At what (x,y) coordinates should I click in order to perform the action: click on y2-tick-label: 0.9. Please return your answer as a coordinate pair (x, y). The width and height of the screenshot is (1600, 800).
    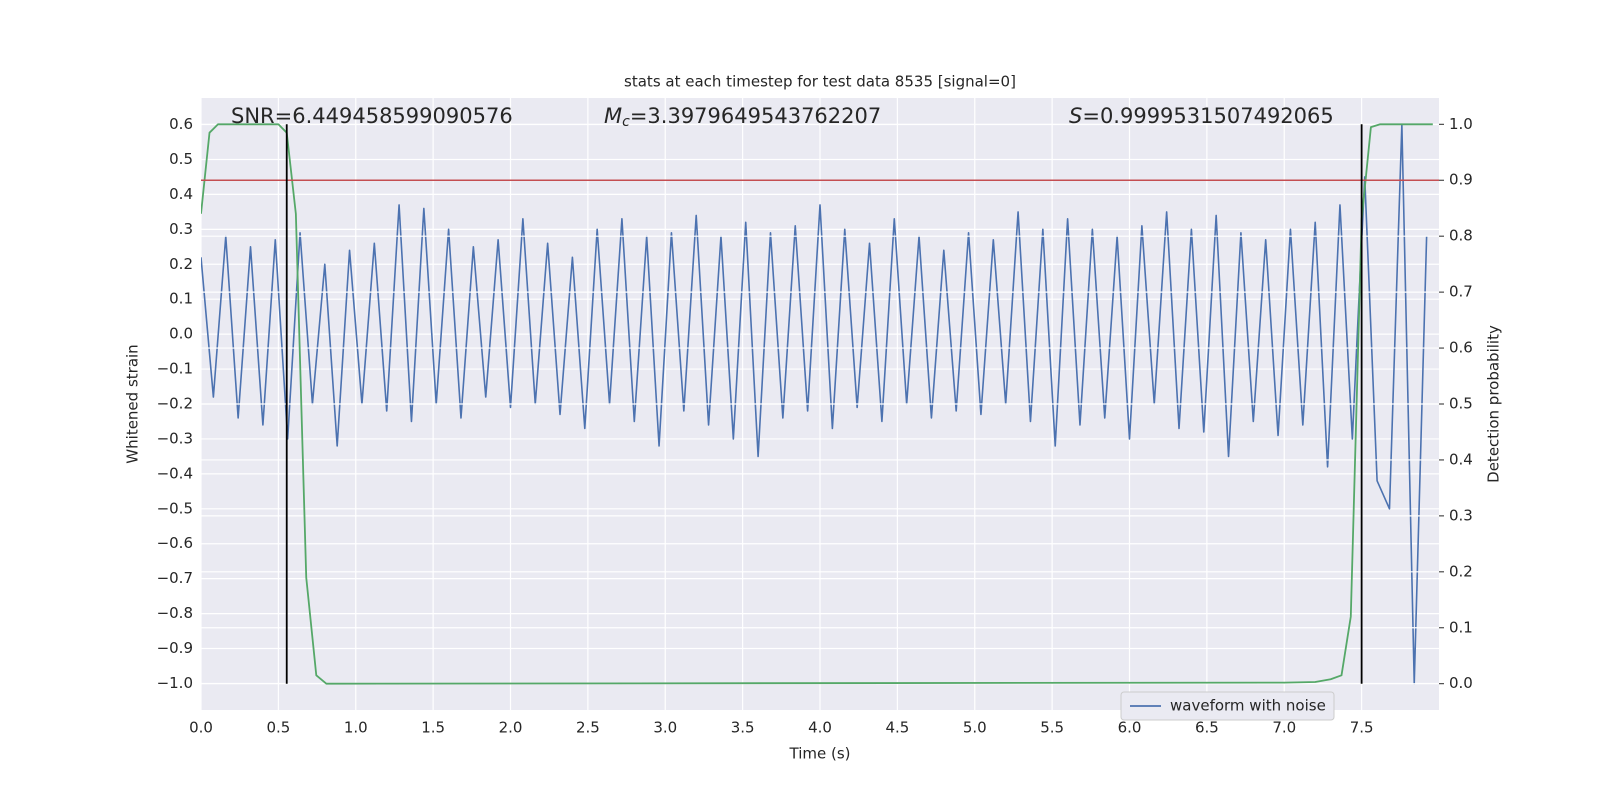
    Looking at the image, I should click on (1461, 180).